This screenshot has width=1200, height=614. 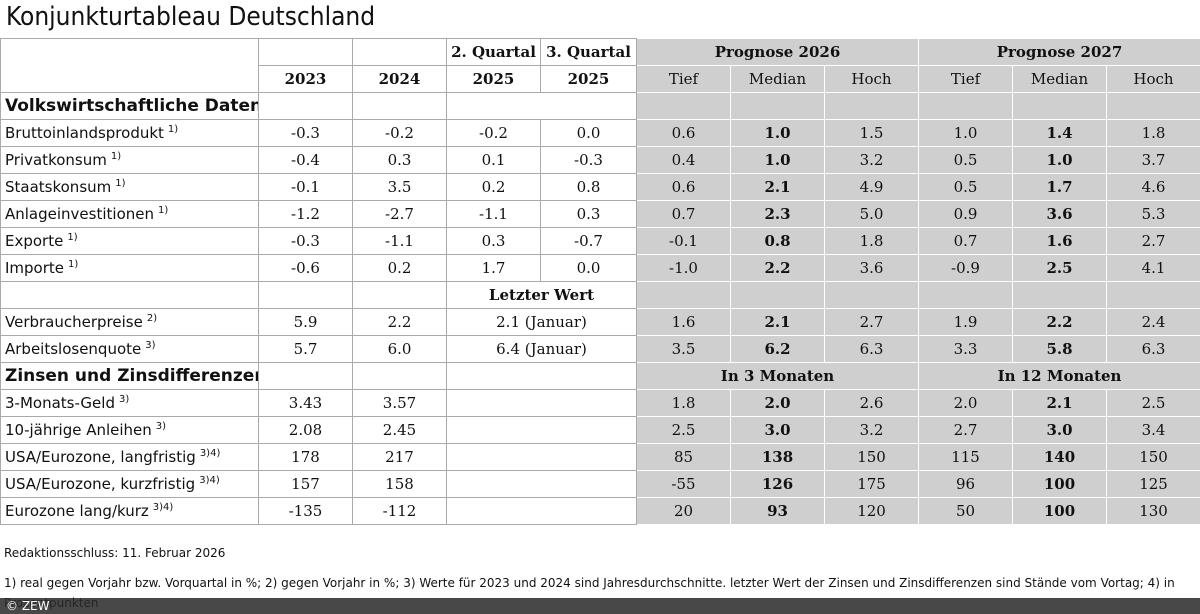 What do you see at coordinates (1153, 214) in the screenshot?
I see `cell: 5.3` at bounding box center [1153, 214].